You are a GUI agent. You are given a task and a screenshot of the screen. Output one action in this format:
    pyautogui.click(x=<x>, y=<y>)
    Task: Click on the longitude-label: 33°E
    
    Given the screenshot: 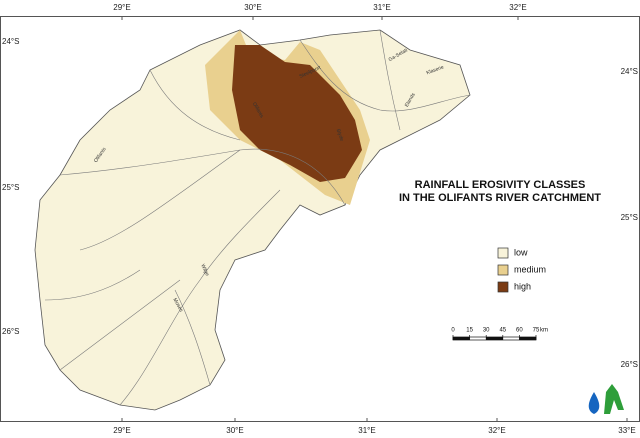 What is the action you would take?
    pyautogui.click(x=626, y=430)
    